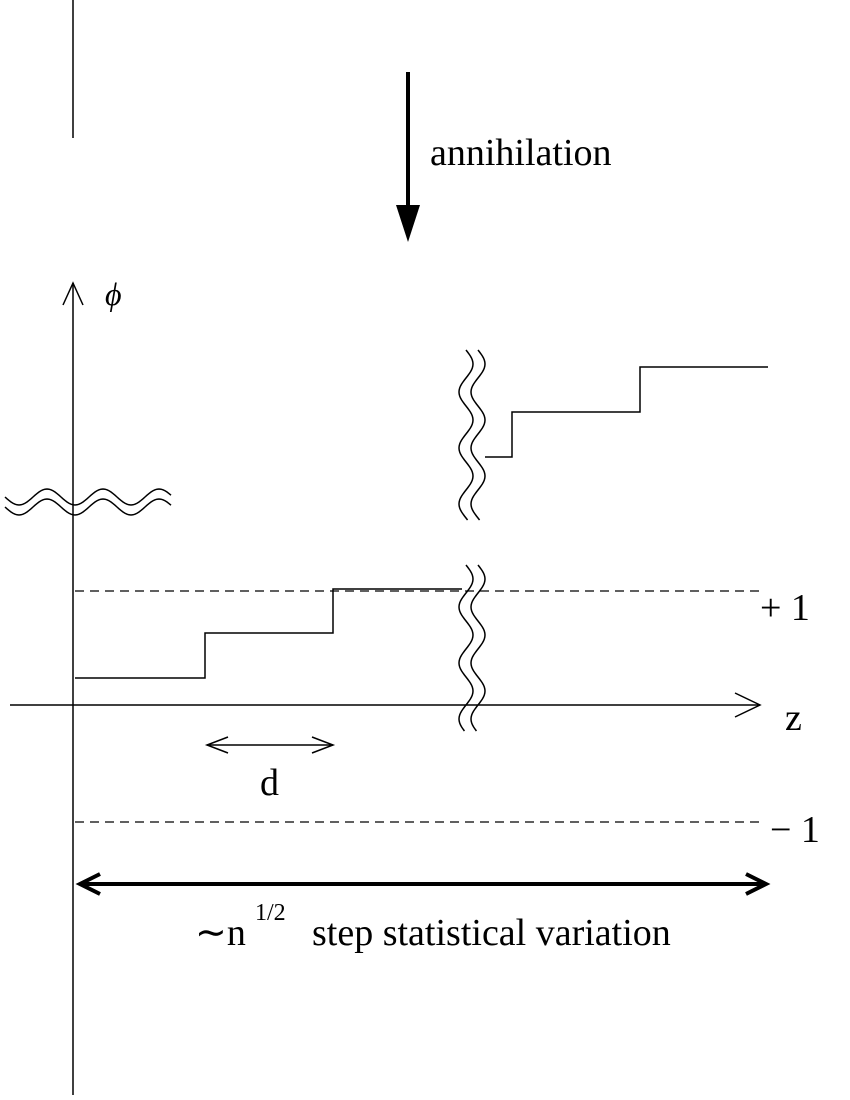 This screenshot has width=850, height=1100. What do you see at coordinates (785, 608) in the screenshot?
I see `plus-one-label: + 1` at bounding box center [785, 608].